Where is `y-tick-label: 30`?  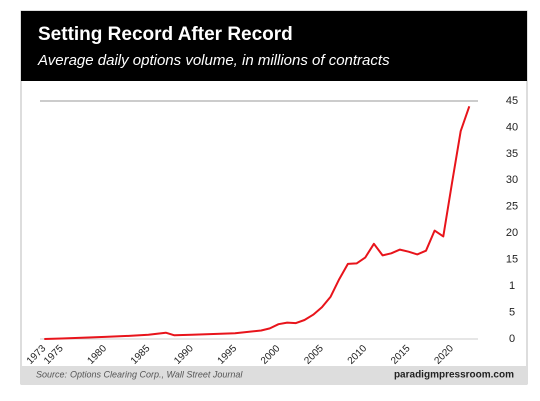
y-tick-label: 30 is located at coordinates (512, 180).